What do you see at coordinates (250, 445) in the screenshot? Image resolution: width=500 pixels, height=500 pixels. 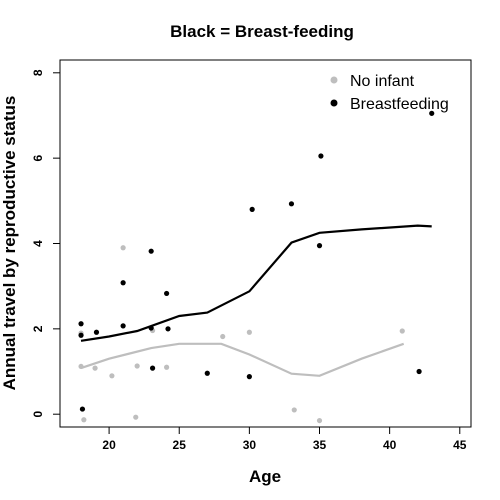 I see `x-tick-label: 30` at bounding box center [250, 445].